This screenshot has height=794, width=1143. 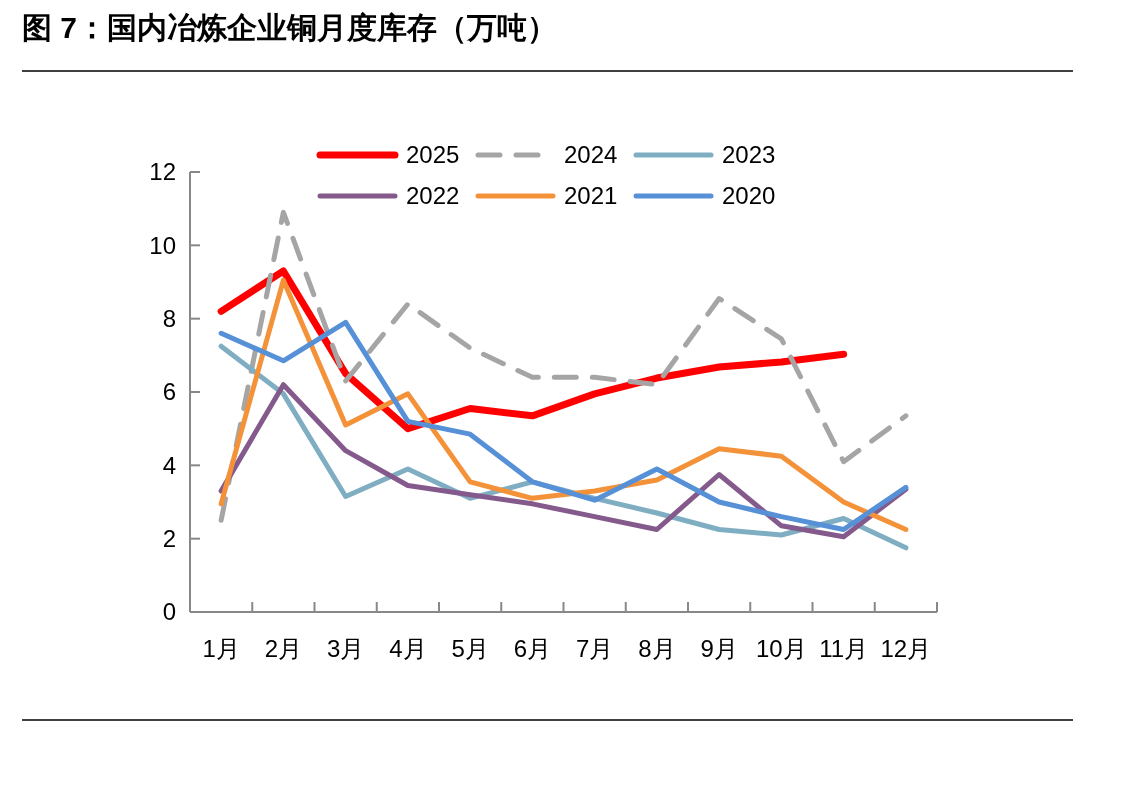 I want to click on x-tick-label: 10月, so click(x=781, y=648).